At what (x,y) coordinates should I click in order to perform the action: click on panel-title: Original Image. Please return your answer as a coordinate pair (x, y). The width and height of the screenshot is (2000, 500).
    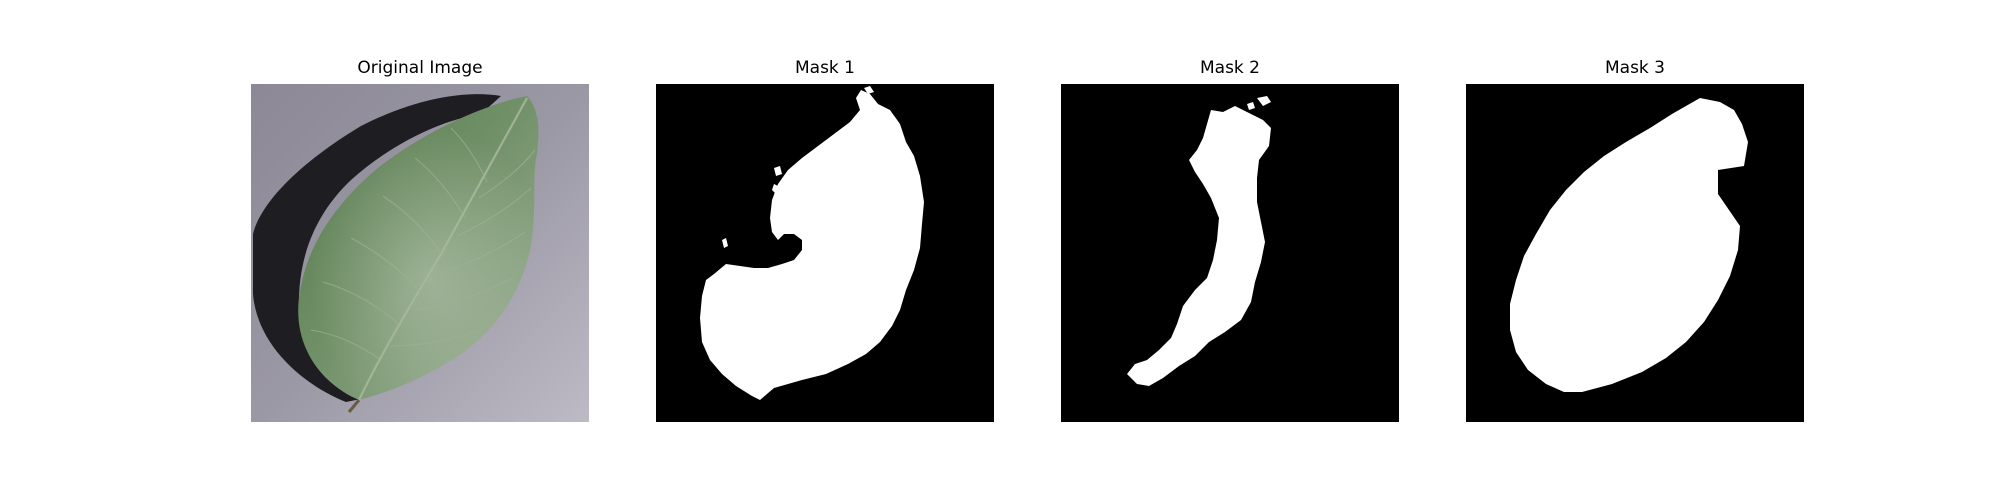
    Looking at the image, I should click on (420, 68).